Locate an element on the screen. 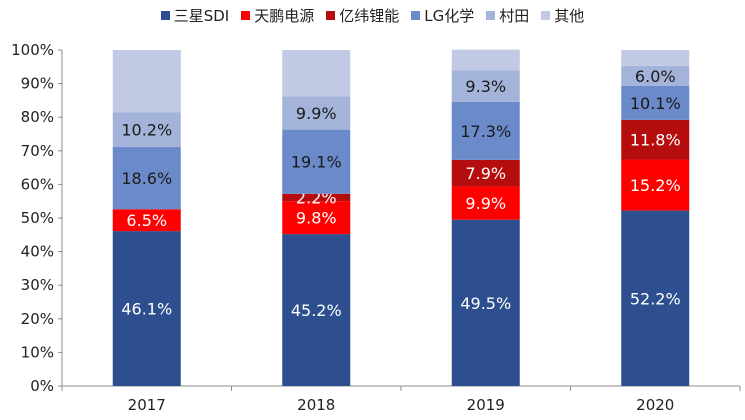 The image size is (745, 420). y-tick-label: 50% is located at coordinates (37, 218).